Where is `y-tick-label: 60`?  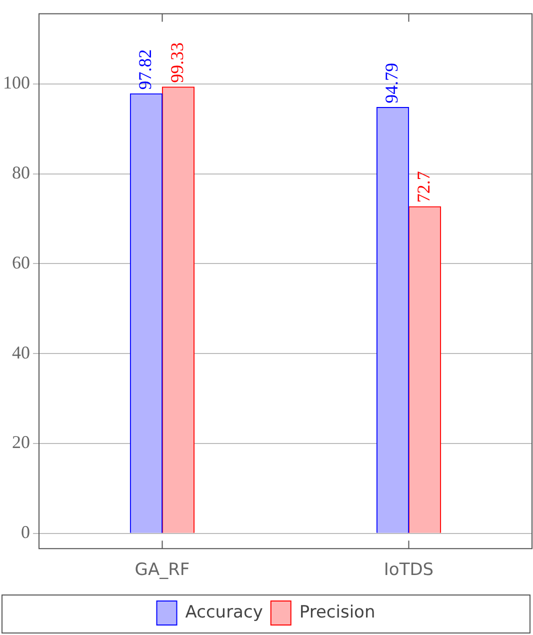
y-tick-label: 60 is located at coordinates (21, 262).